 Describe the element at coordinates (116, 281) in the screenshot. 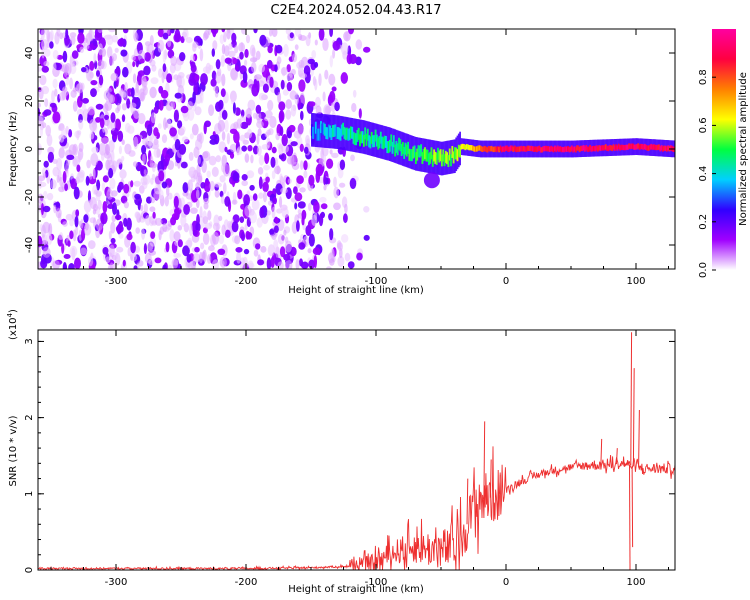

I see `spectrogram-x-tick-label: -300` at that location.